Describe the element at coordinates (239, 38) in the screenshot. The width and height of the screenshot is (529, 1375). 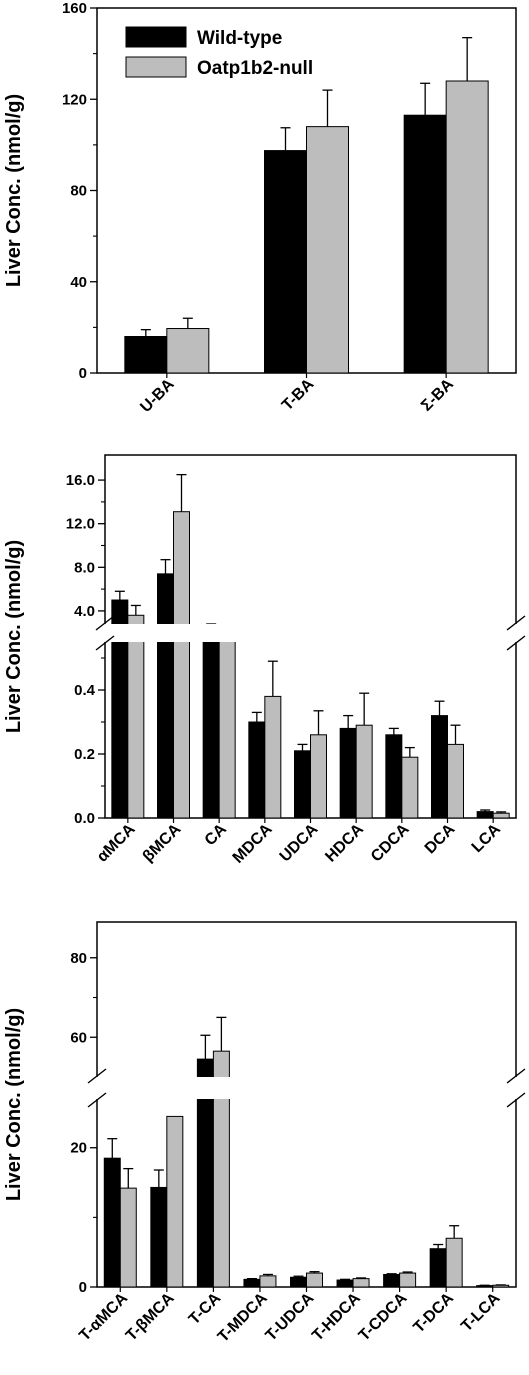
I see `legend-label: Wild-type` at that location.